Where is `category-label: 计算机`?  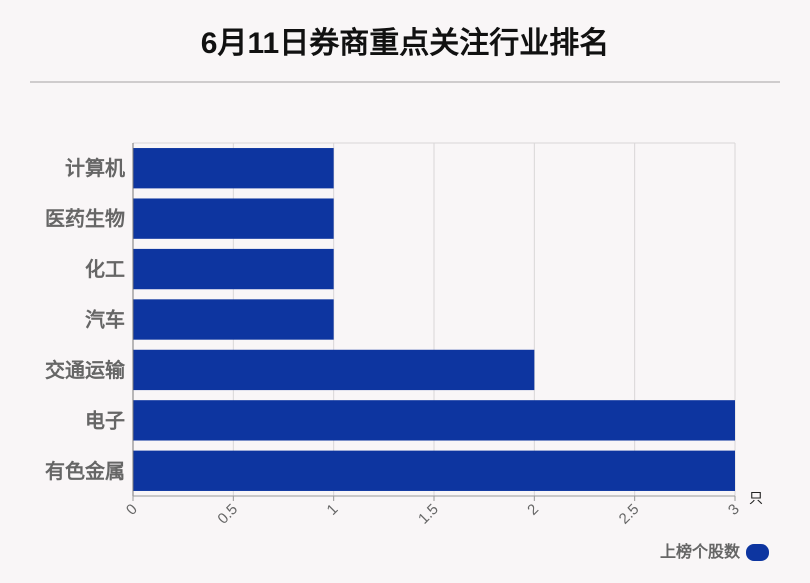 category-label: 计算机 is located at coordinates (95, 168).